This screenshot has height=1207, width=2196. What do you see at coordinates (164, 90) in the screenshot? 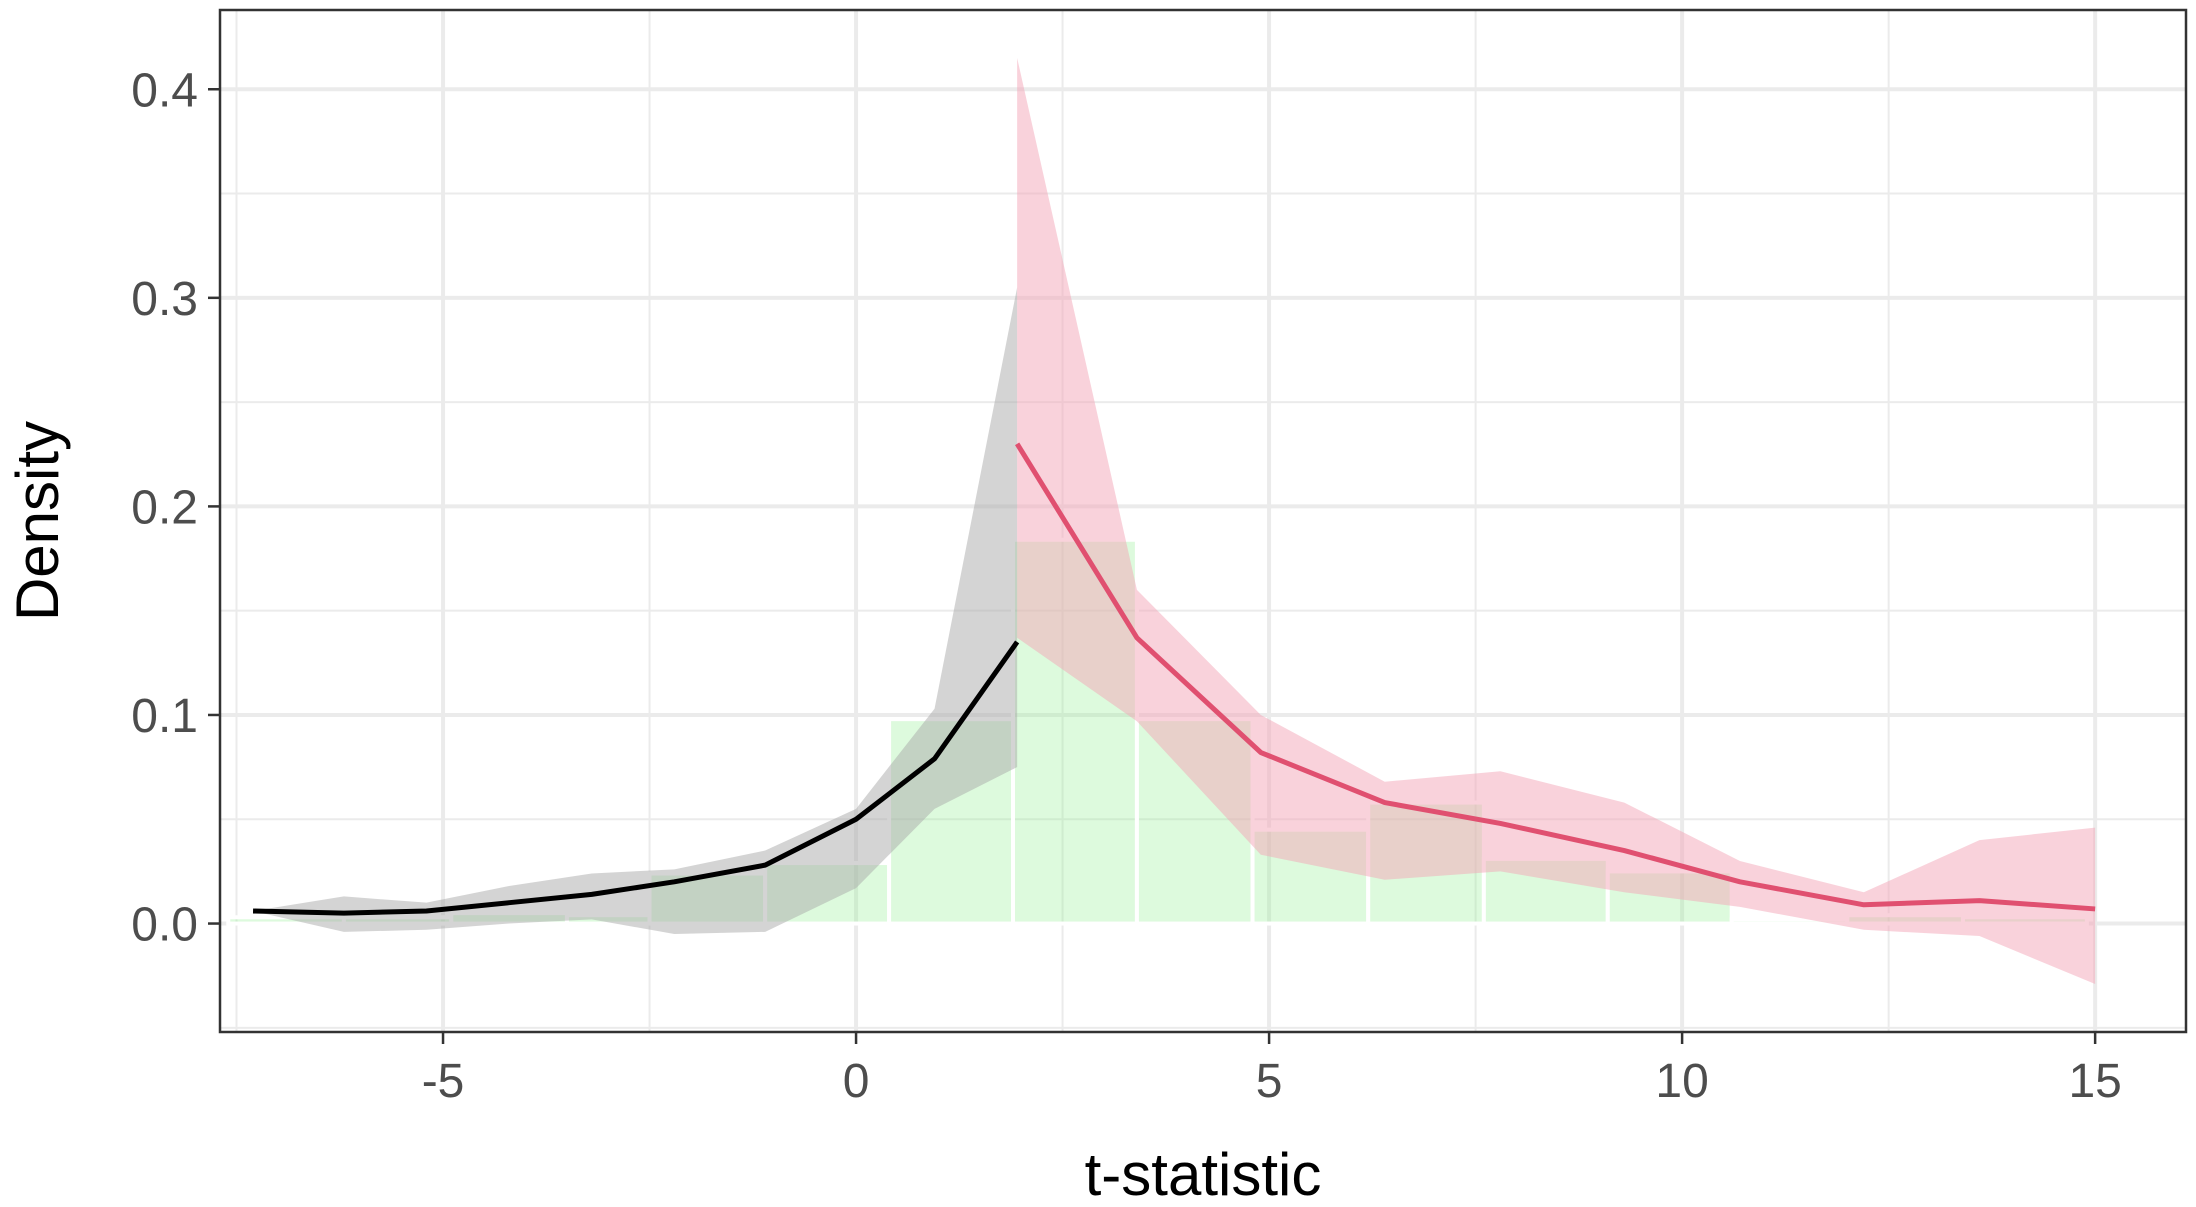
I see `y-tick-label: 0.4` at bounding box center [164, 90].